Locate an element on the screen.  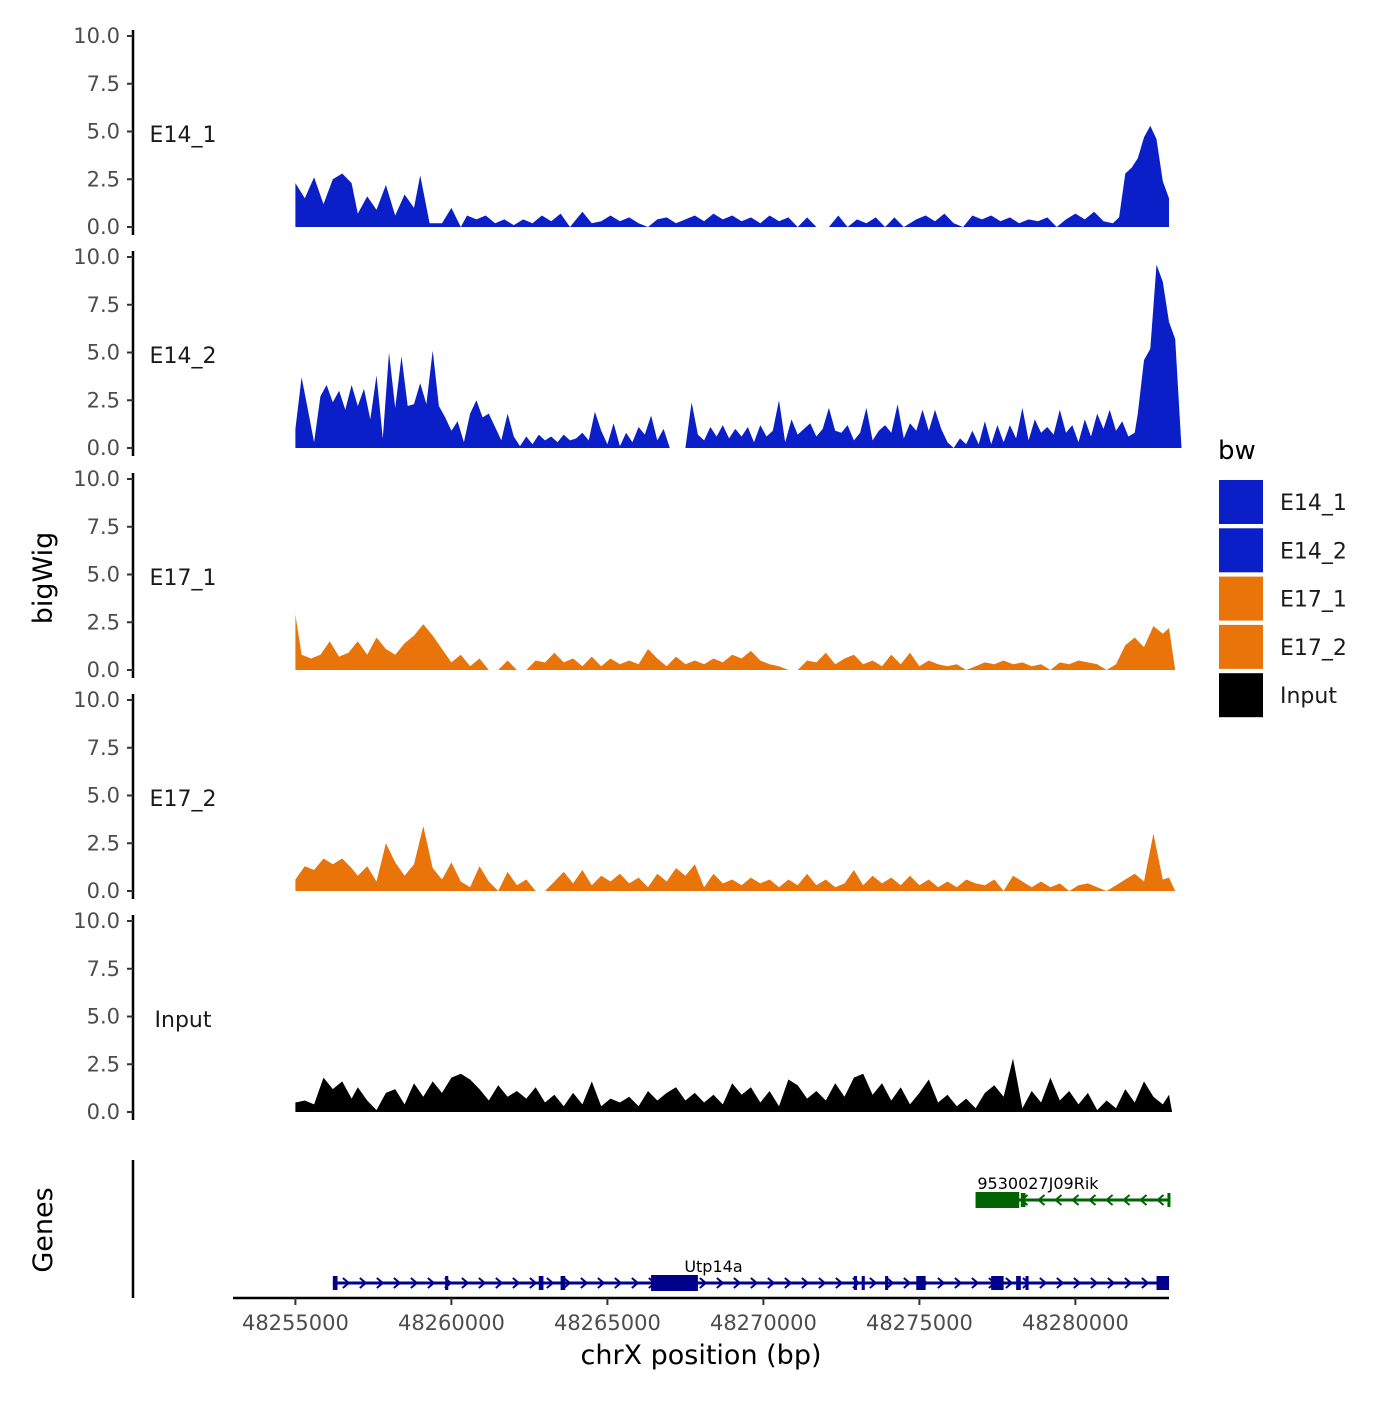
track-label-E17_2: E17_2 is located at coordinates (183, 799).